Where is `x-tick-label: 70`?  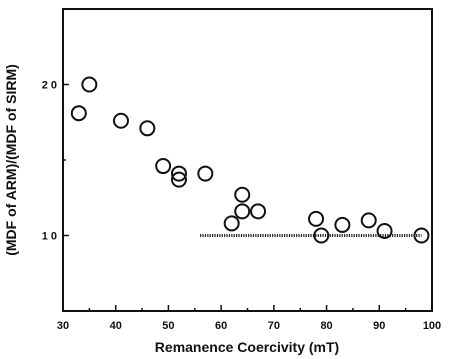
x-tick-label: 70 is located at coordinates (274, 326).